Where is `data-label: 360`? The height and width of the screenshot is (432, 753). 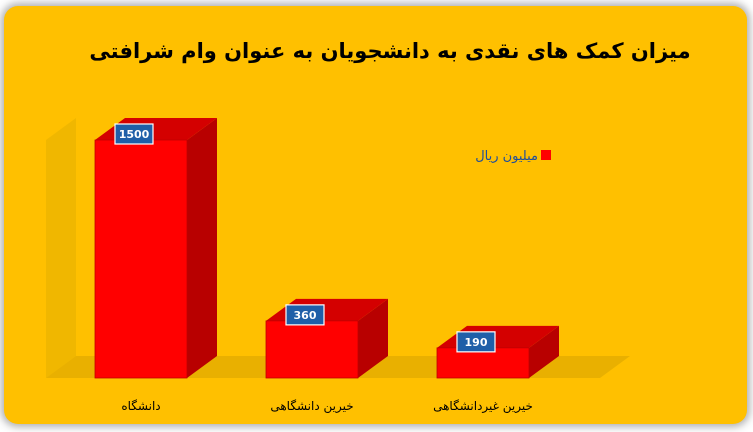 data-label: 360 is located at coordinates (305, 315).